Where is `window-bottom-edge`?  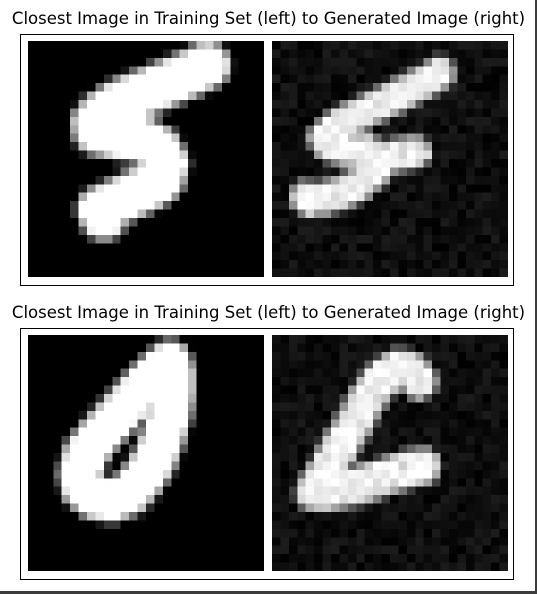
window-bottom-edge is located at coordinates (268, 592).